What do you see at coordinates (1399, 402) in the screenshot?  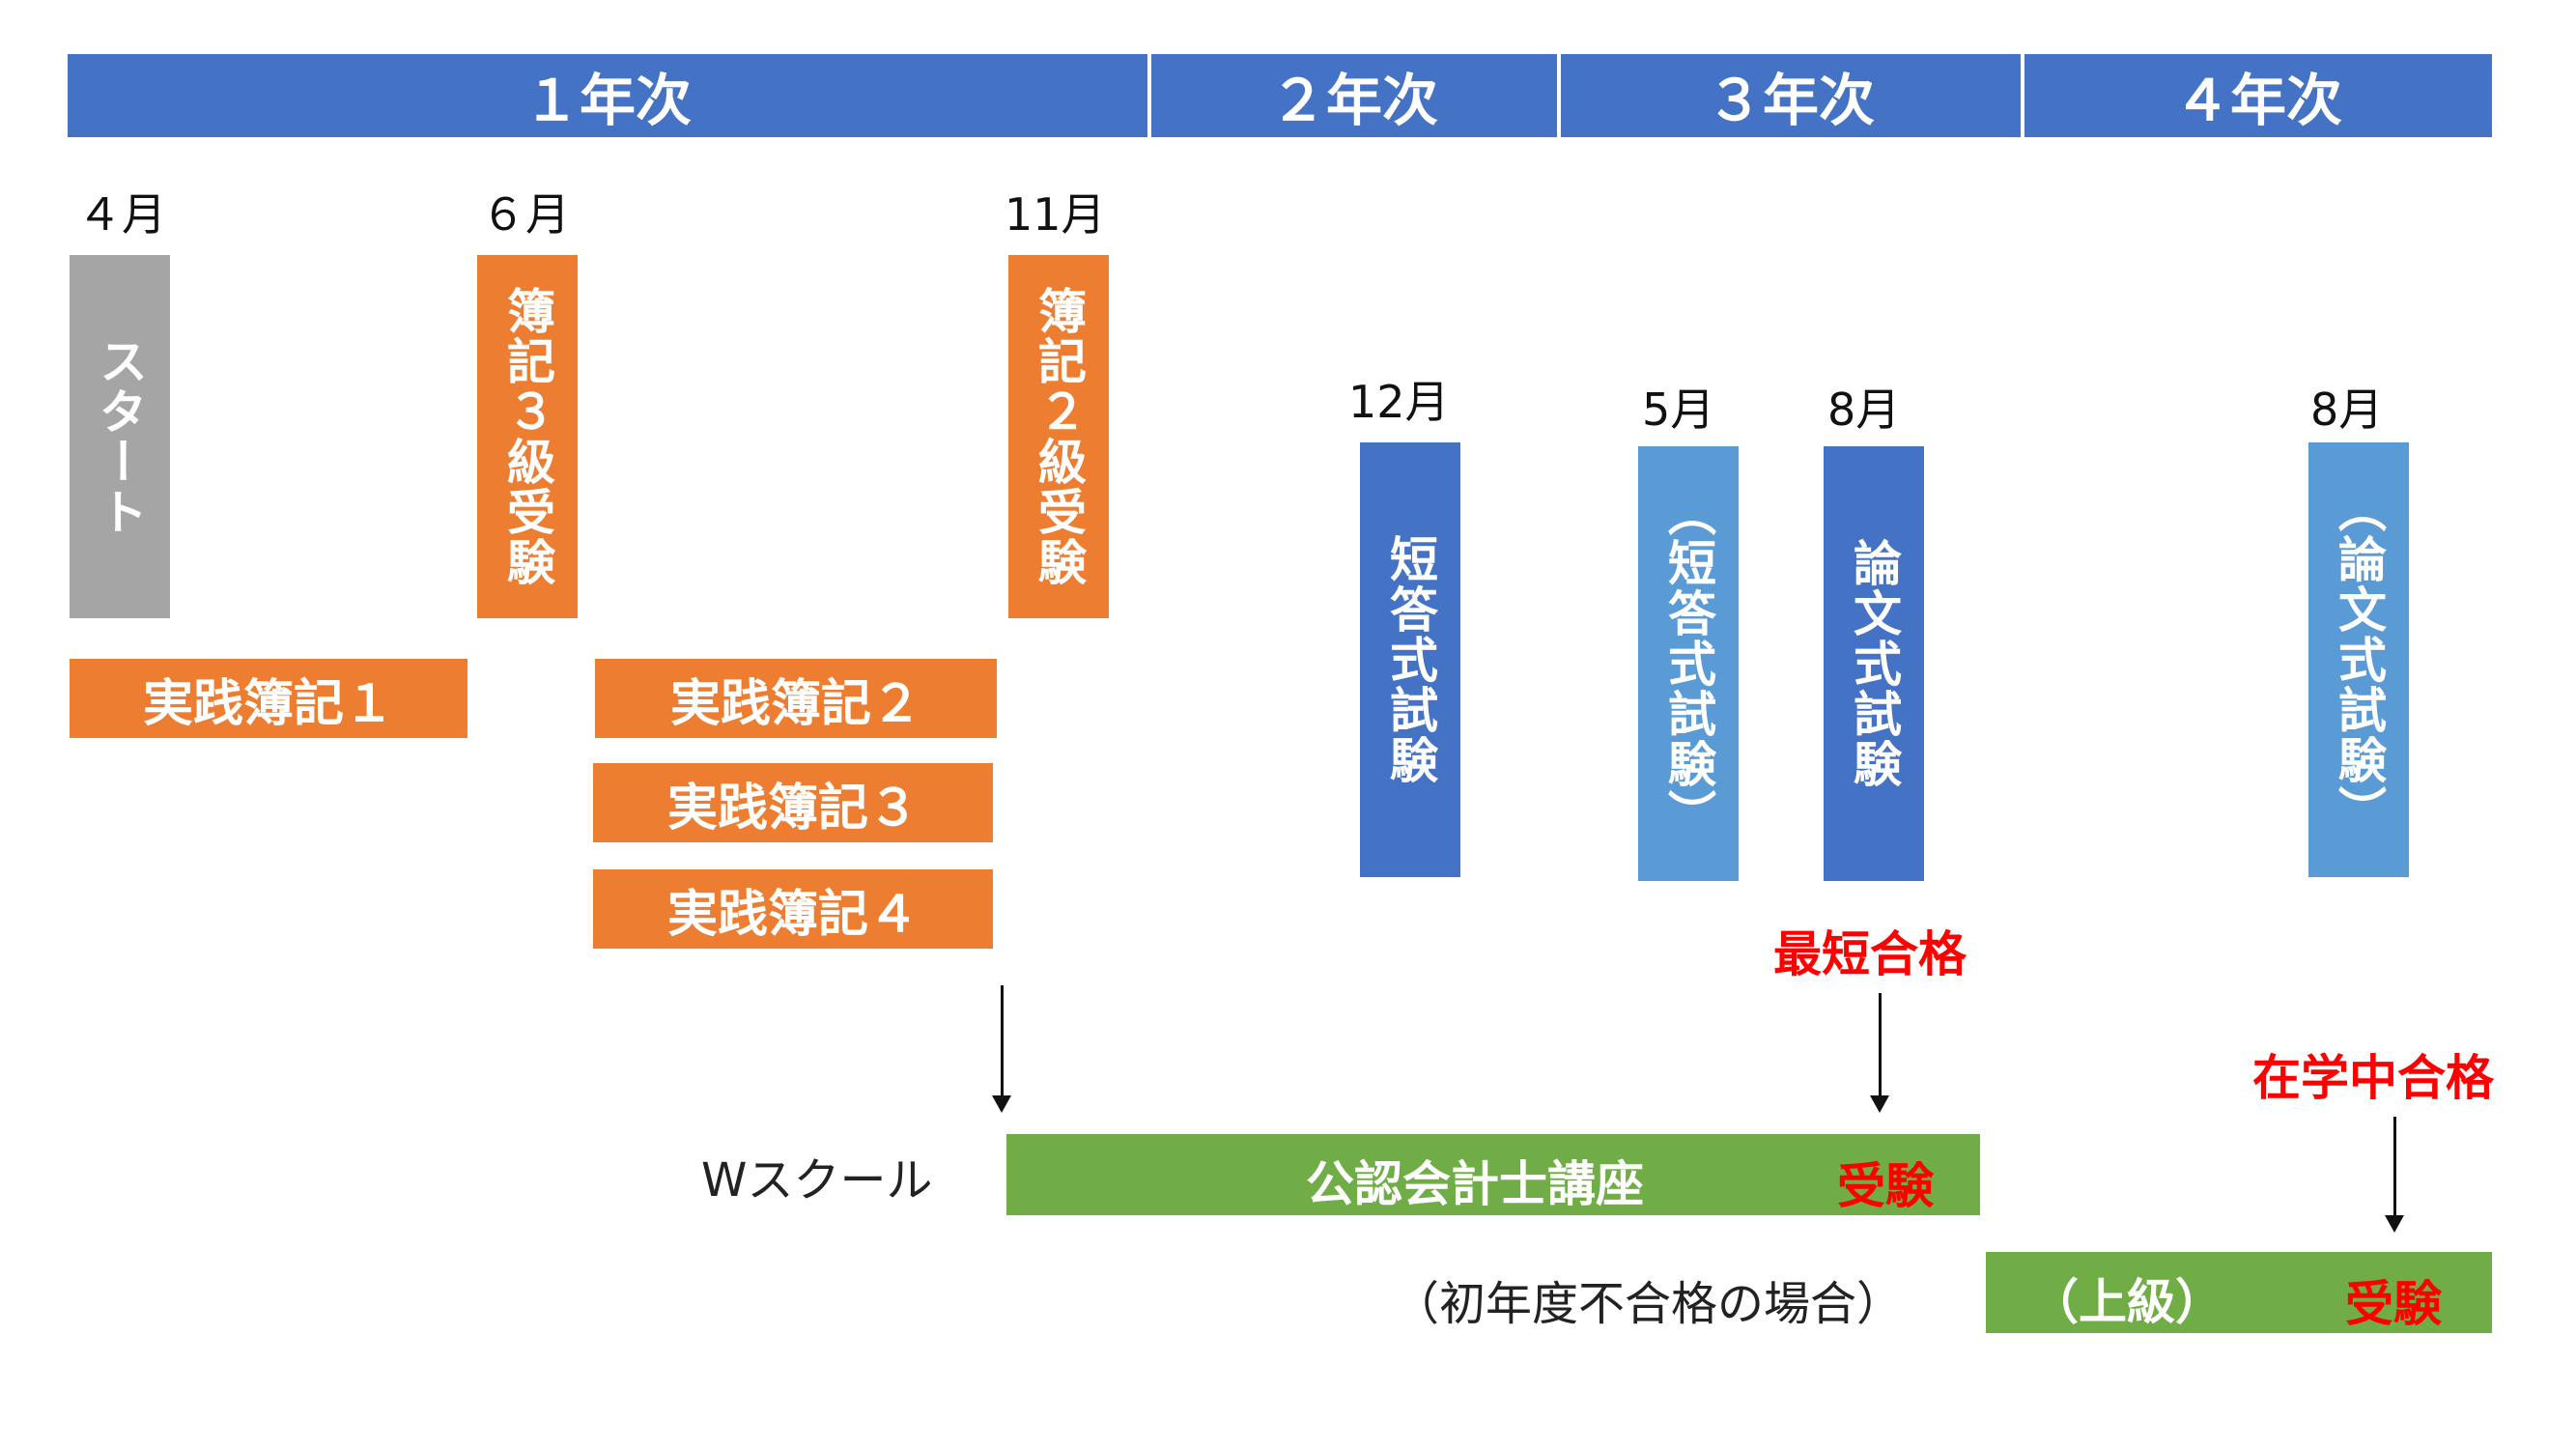 I see `month-label-december: 12月` at bounding box center [1399, 402].